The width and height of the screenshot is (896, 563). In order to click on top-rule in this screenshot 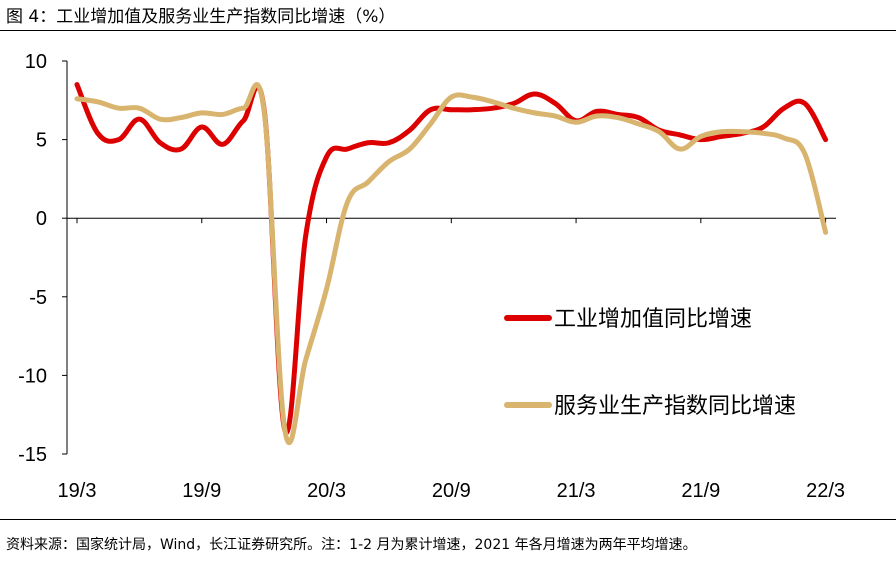, I will do `click(448, 30)`.